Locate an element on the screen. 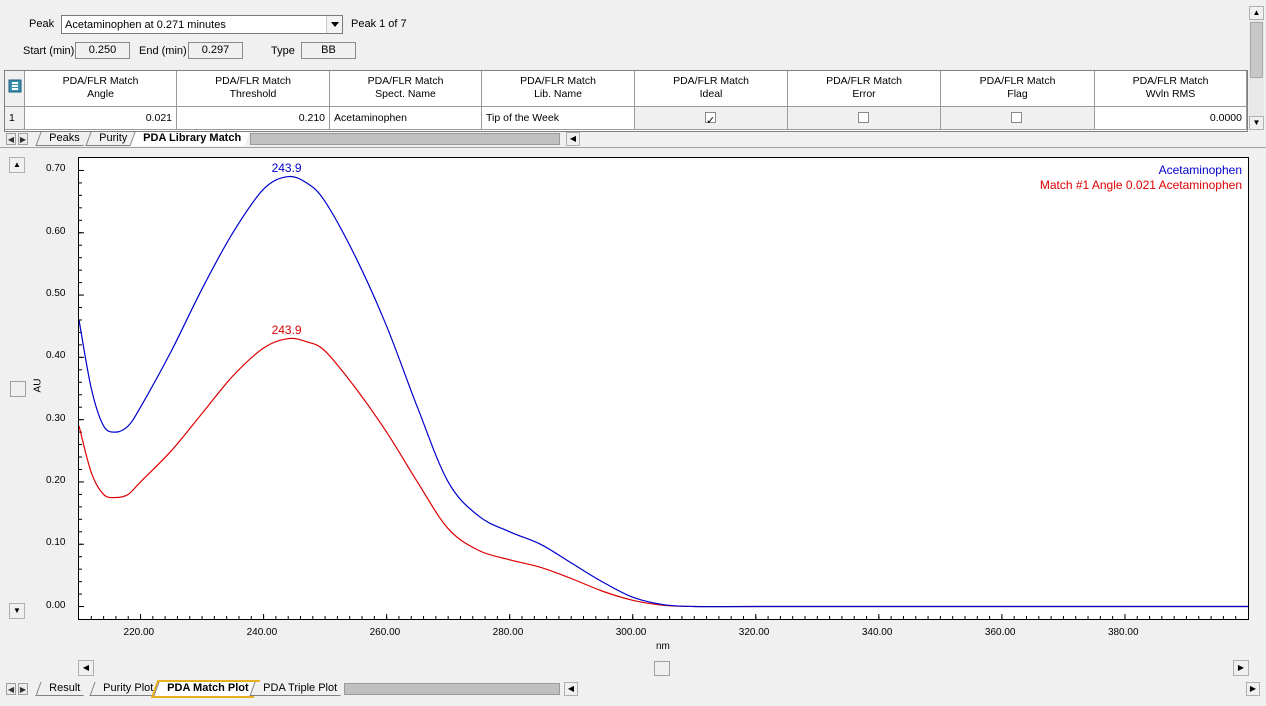 The image size is (1266, 706). cell-error is located at coordinates (864, 118).